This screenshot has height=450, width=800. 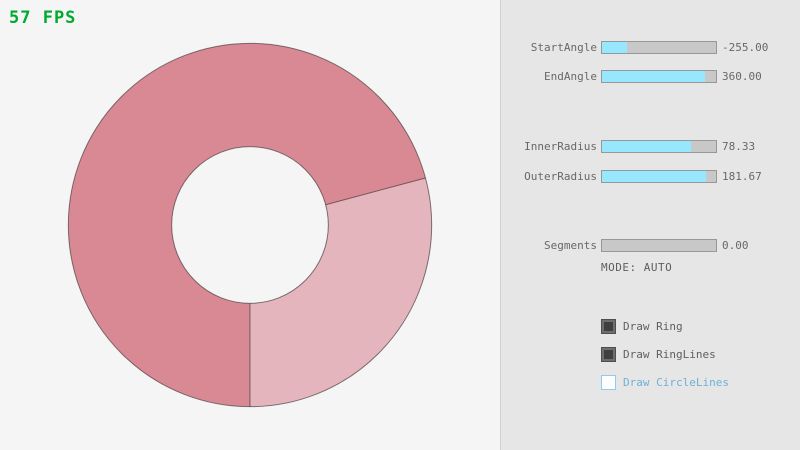 I want to click on ring-line-start, so click(x=375, y=191).